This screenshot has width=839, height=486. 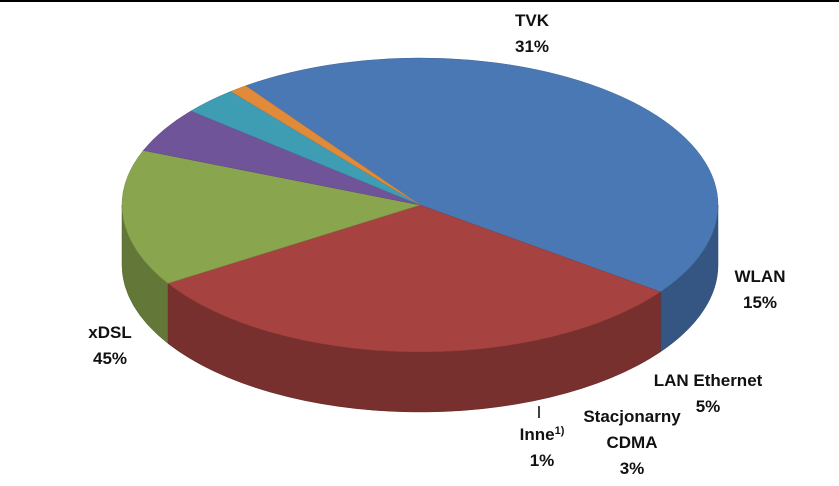 I want to click on slice-label: xDSL 45%, so click(x=110, y=346).